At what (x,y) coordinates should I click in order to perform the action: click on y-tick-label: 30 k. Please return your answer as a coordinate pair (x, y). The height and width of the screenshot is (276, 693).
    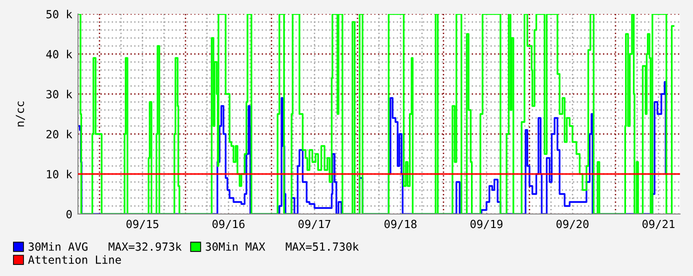
    Looking at the image, I should click on (59, 94).